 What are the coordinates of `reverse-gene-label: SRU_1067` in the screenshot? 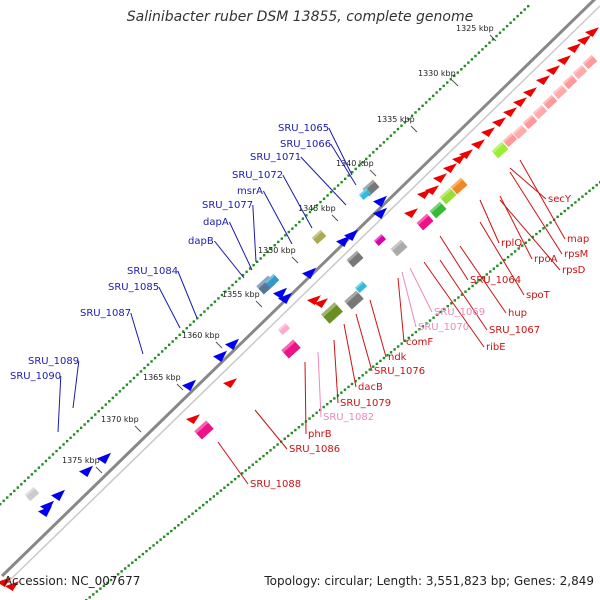 It's located at (514, 330).